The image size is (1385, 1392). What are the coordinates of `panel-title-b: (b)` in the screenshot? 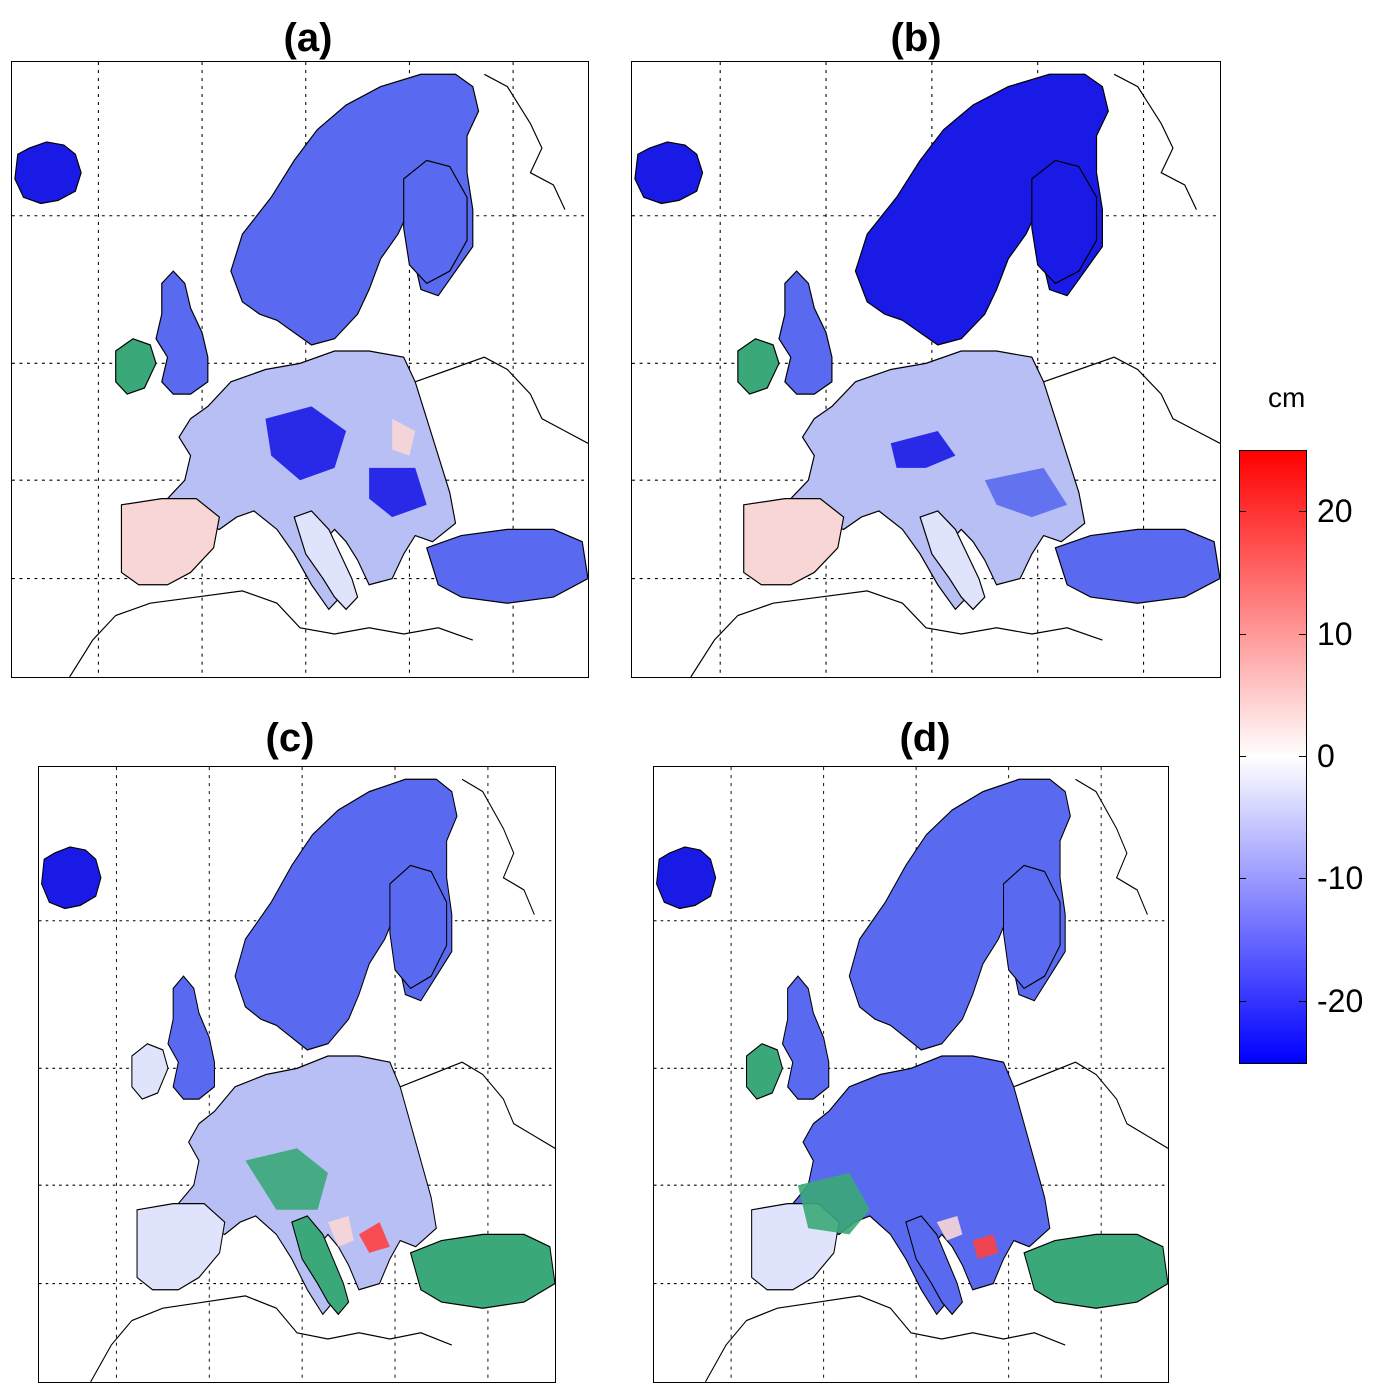 It's located at (916, 38).